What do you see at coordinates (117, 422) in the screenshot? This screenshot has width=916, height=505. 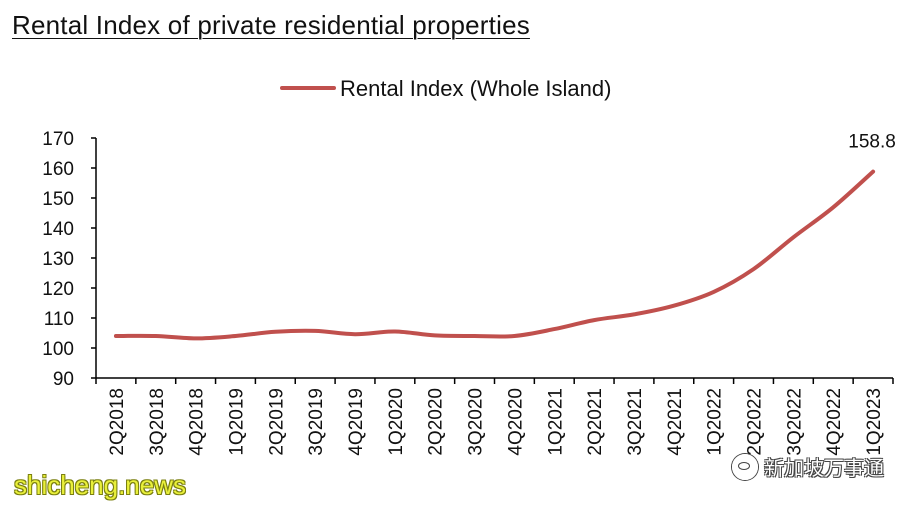 I see `x-tick-label: 2Q2018` at bounding box center [117, 422].